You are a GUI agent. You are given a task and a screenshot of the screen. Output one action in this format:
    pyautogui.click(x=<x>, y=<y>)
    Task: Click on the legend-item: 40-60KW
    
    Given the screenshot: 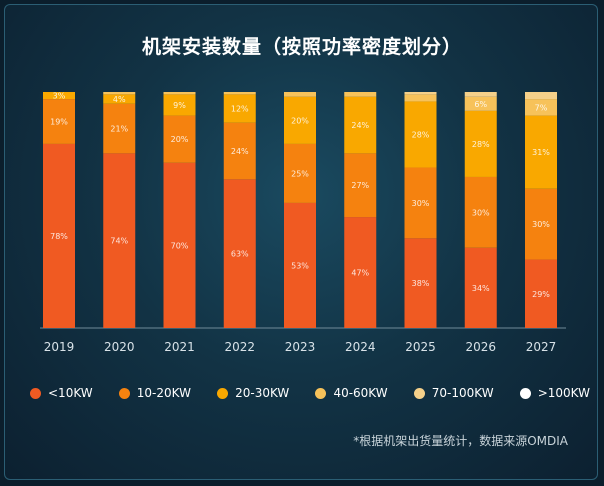 What is the action you would take?
    pyautogui.click(x=351, y=393)
    